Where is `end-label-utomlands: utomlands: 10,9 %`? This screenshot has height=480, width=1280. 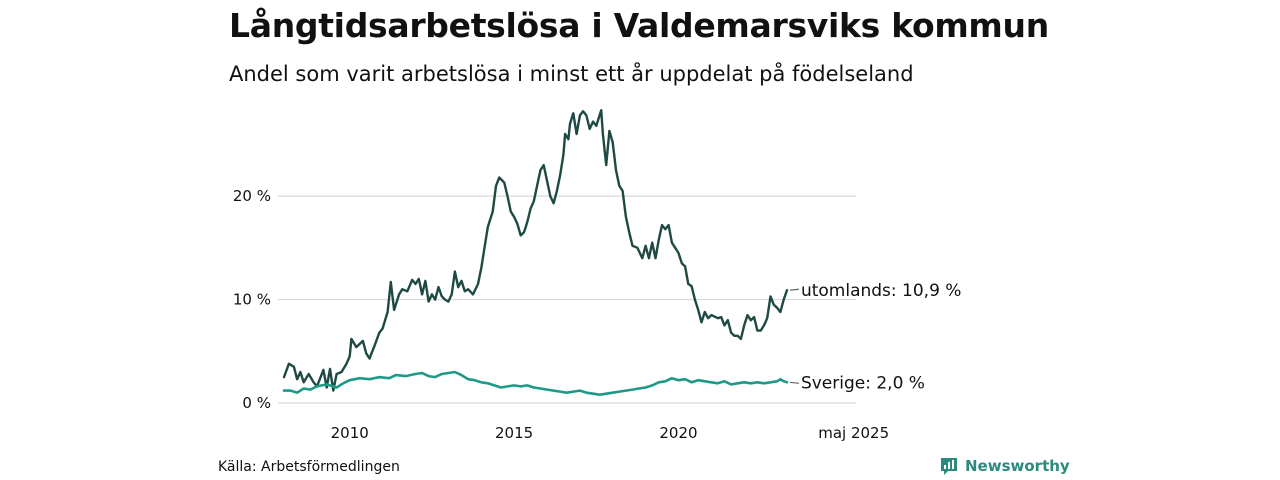
end-label-utomlands: utomlands: 10,9 % is located at coordinates (881, 291).